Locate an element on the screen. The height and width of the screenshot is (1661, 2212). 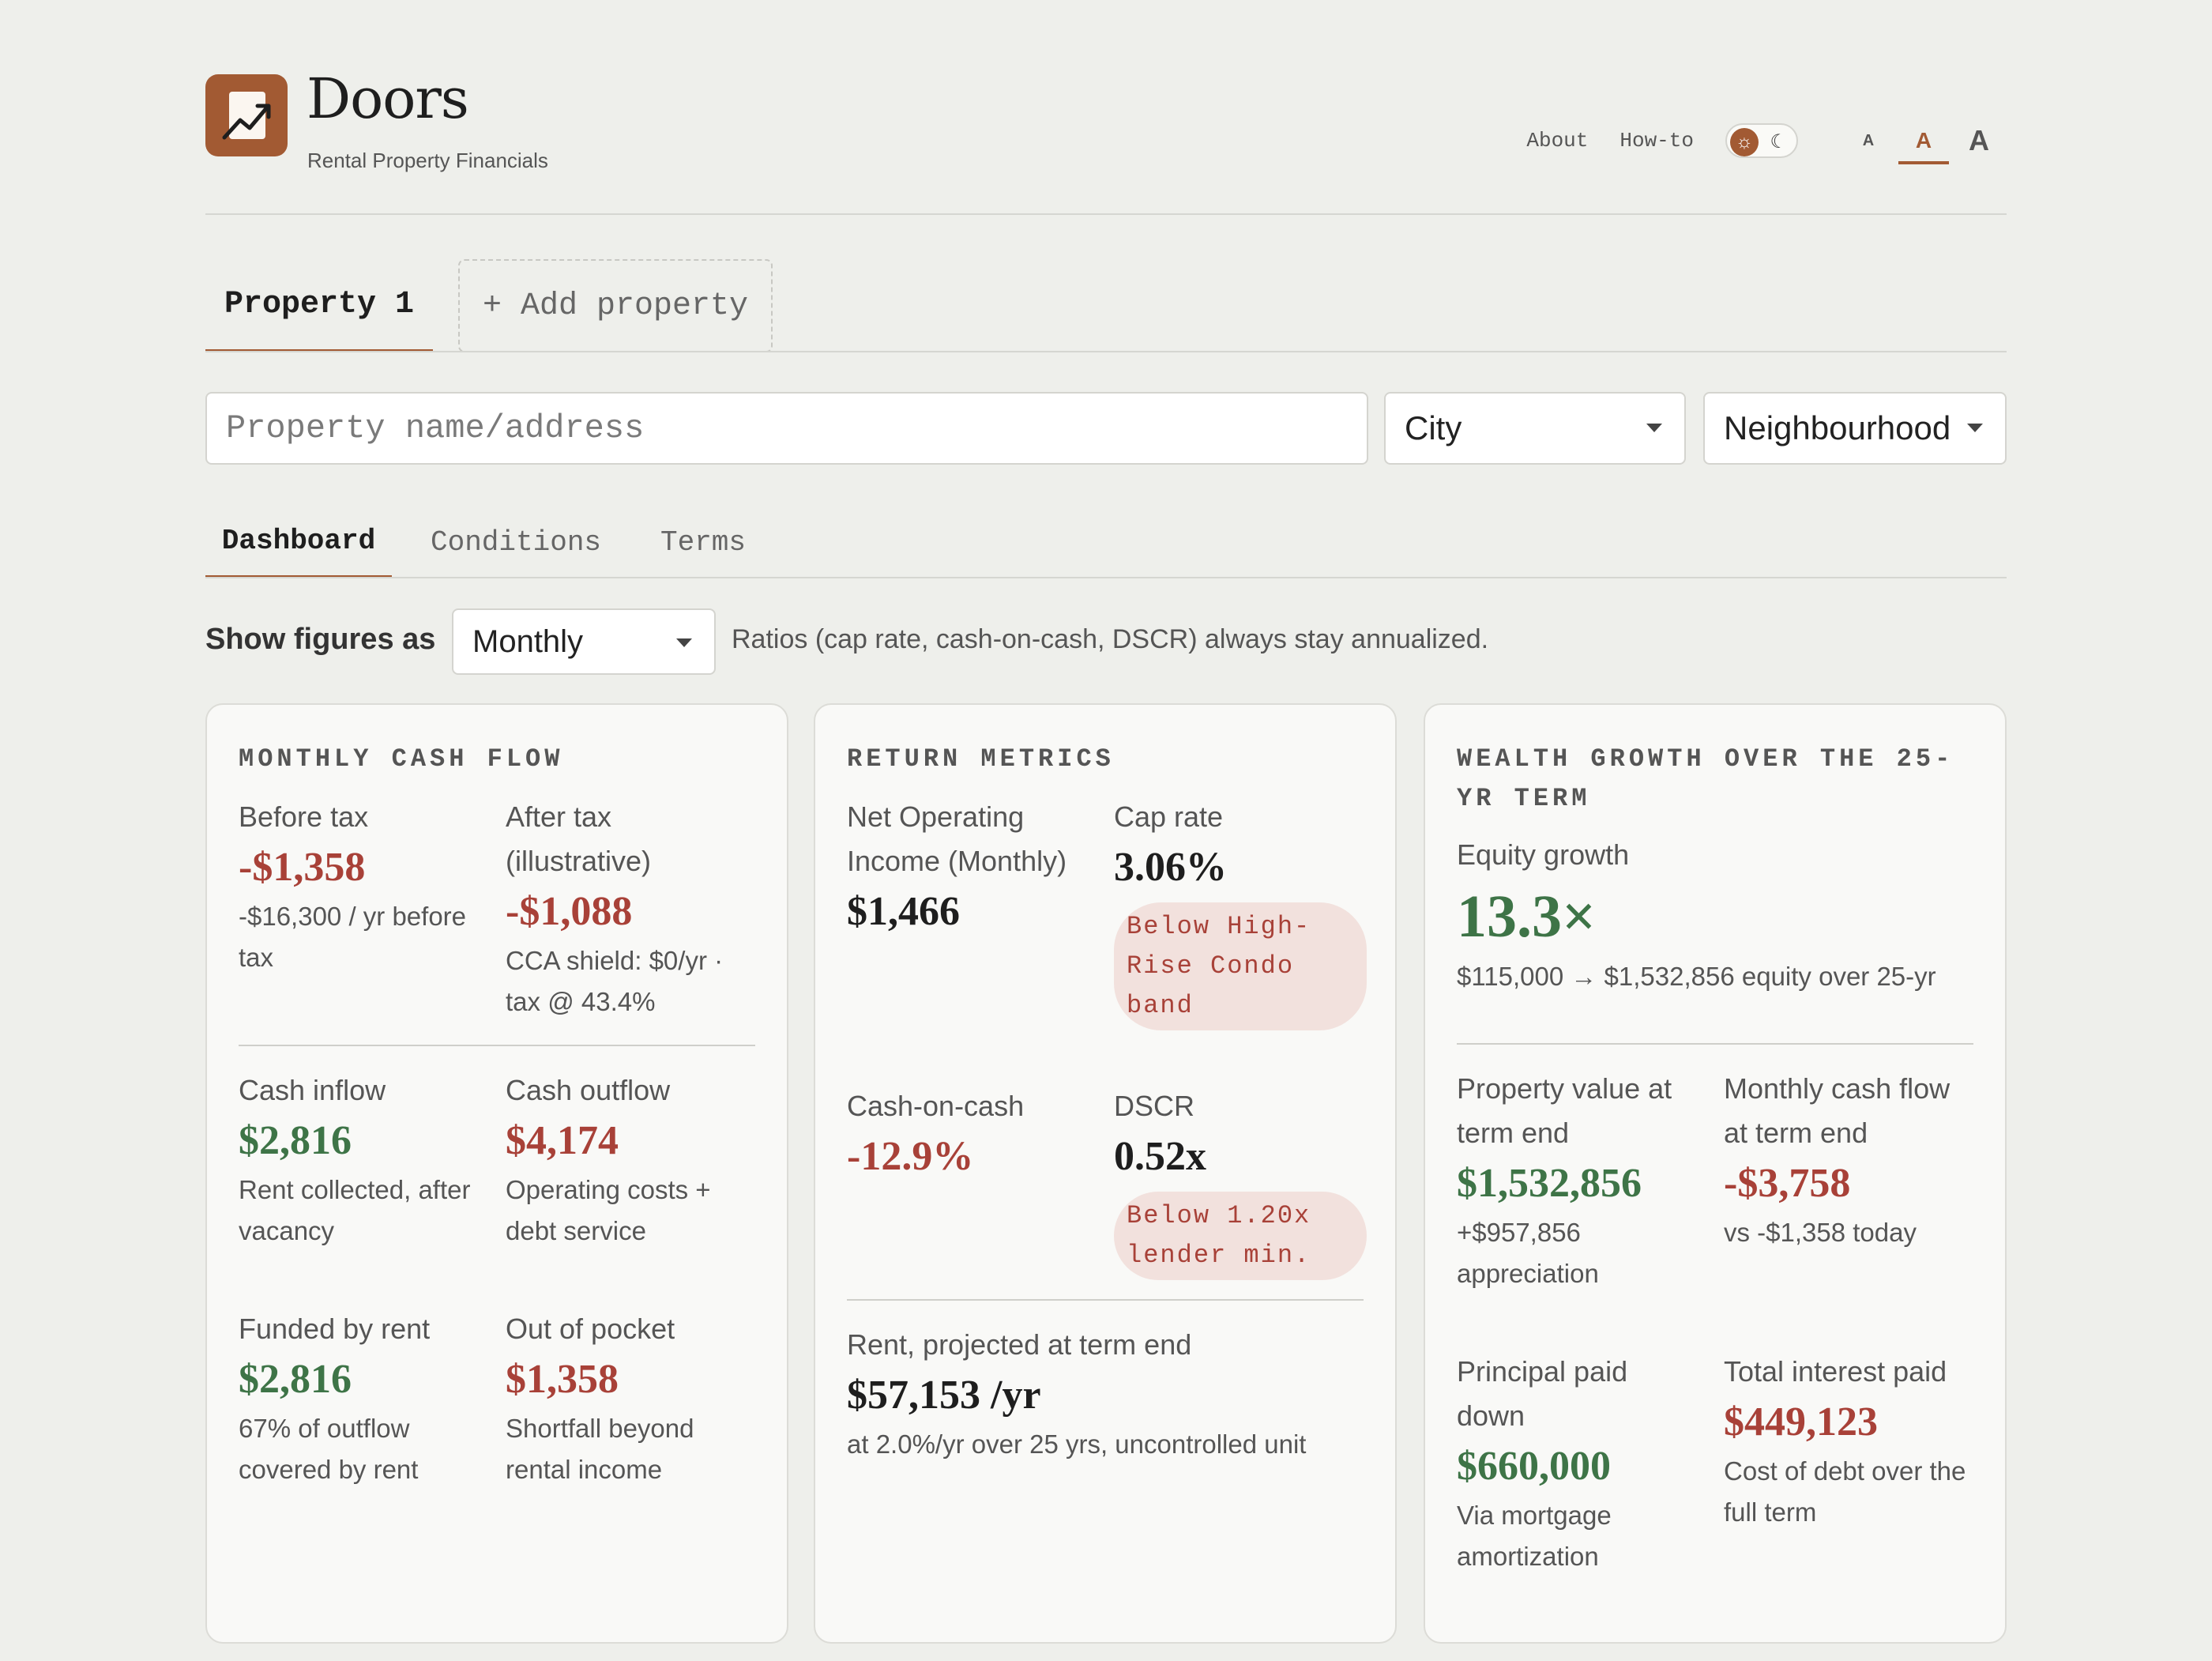
period-select: Monthly is located at coordinates (584, 641).